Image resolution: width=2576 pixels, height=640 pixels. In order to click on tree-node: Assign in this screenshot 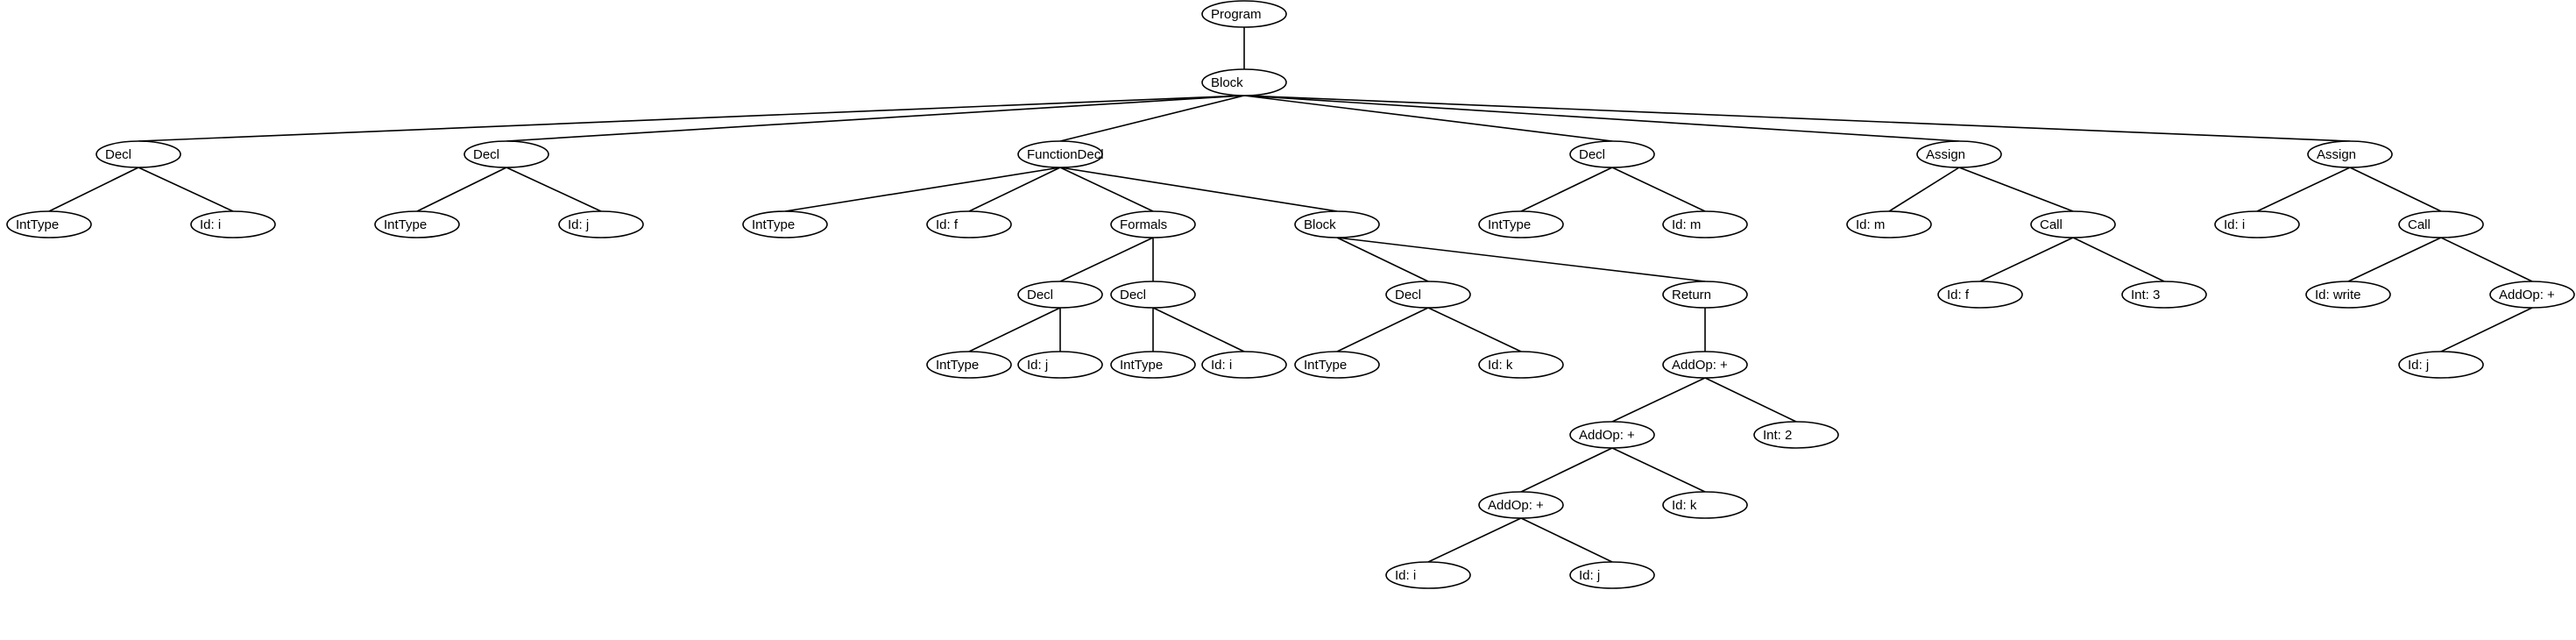, I will do `click(1959, 154)`.